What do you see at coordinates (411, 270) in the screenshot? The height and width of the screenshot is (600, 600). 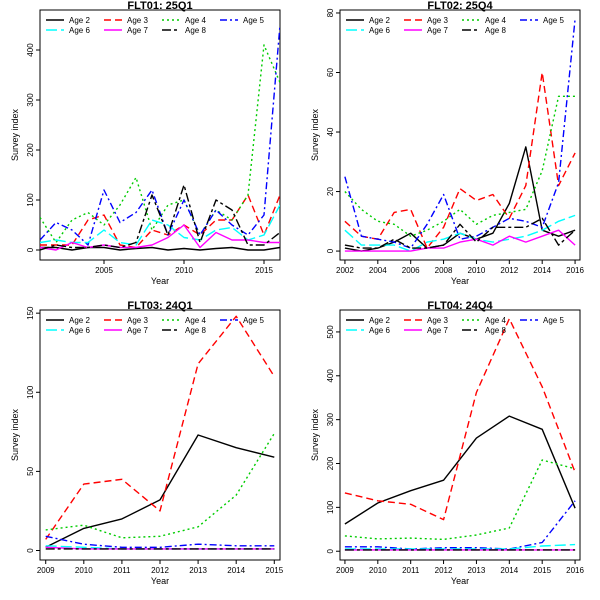 I see `x-tick-label: 2006` at bounding box center [411, 270].